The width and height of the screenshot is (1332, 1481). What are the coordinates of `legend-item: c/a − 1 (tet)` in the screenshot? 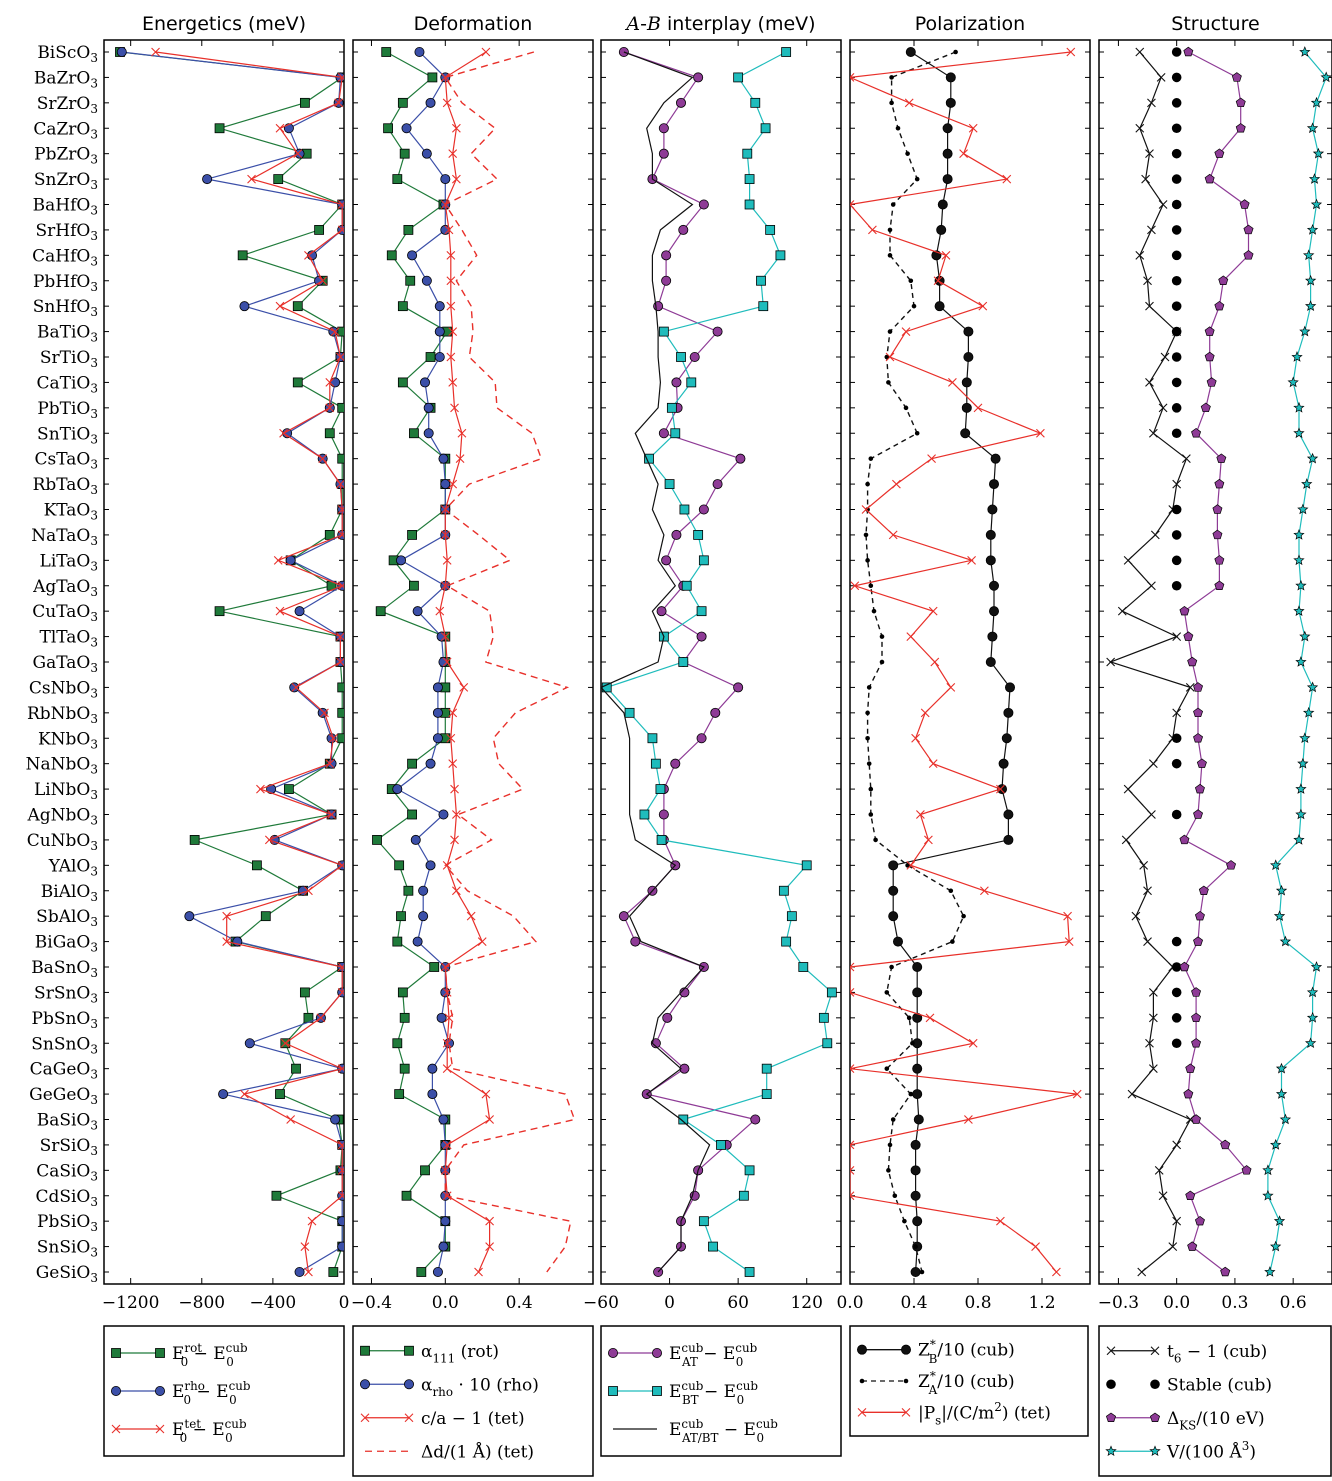 It's located at (442, 1419).